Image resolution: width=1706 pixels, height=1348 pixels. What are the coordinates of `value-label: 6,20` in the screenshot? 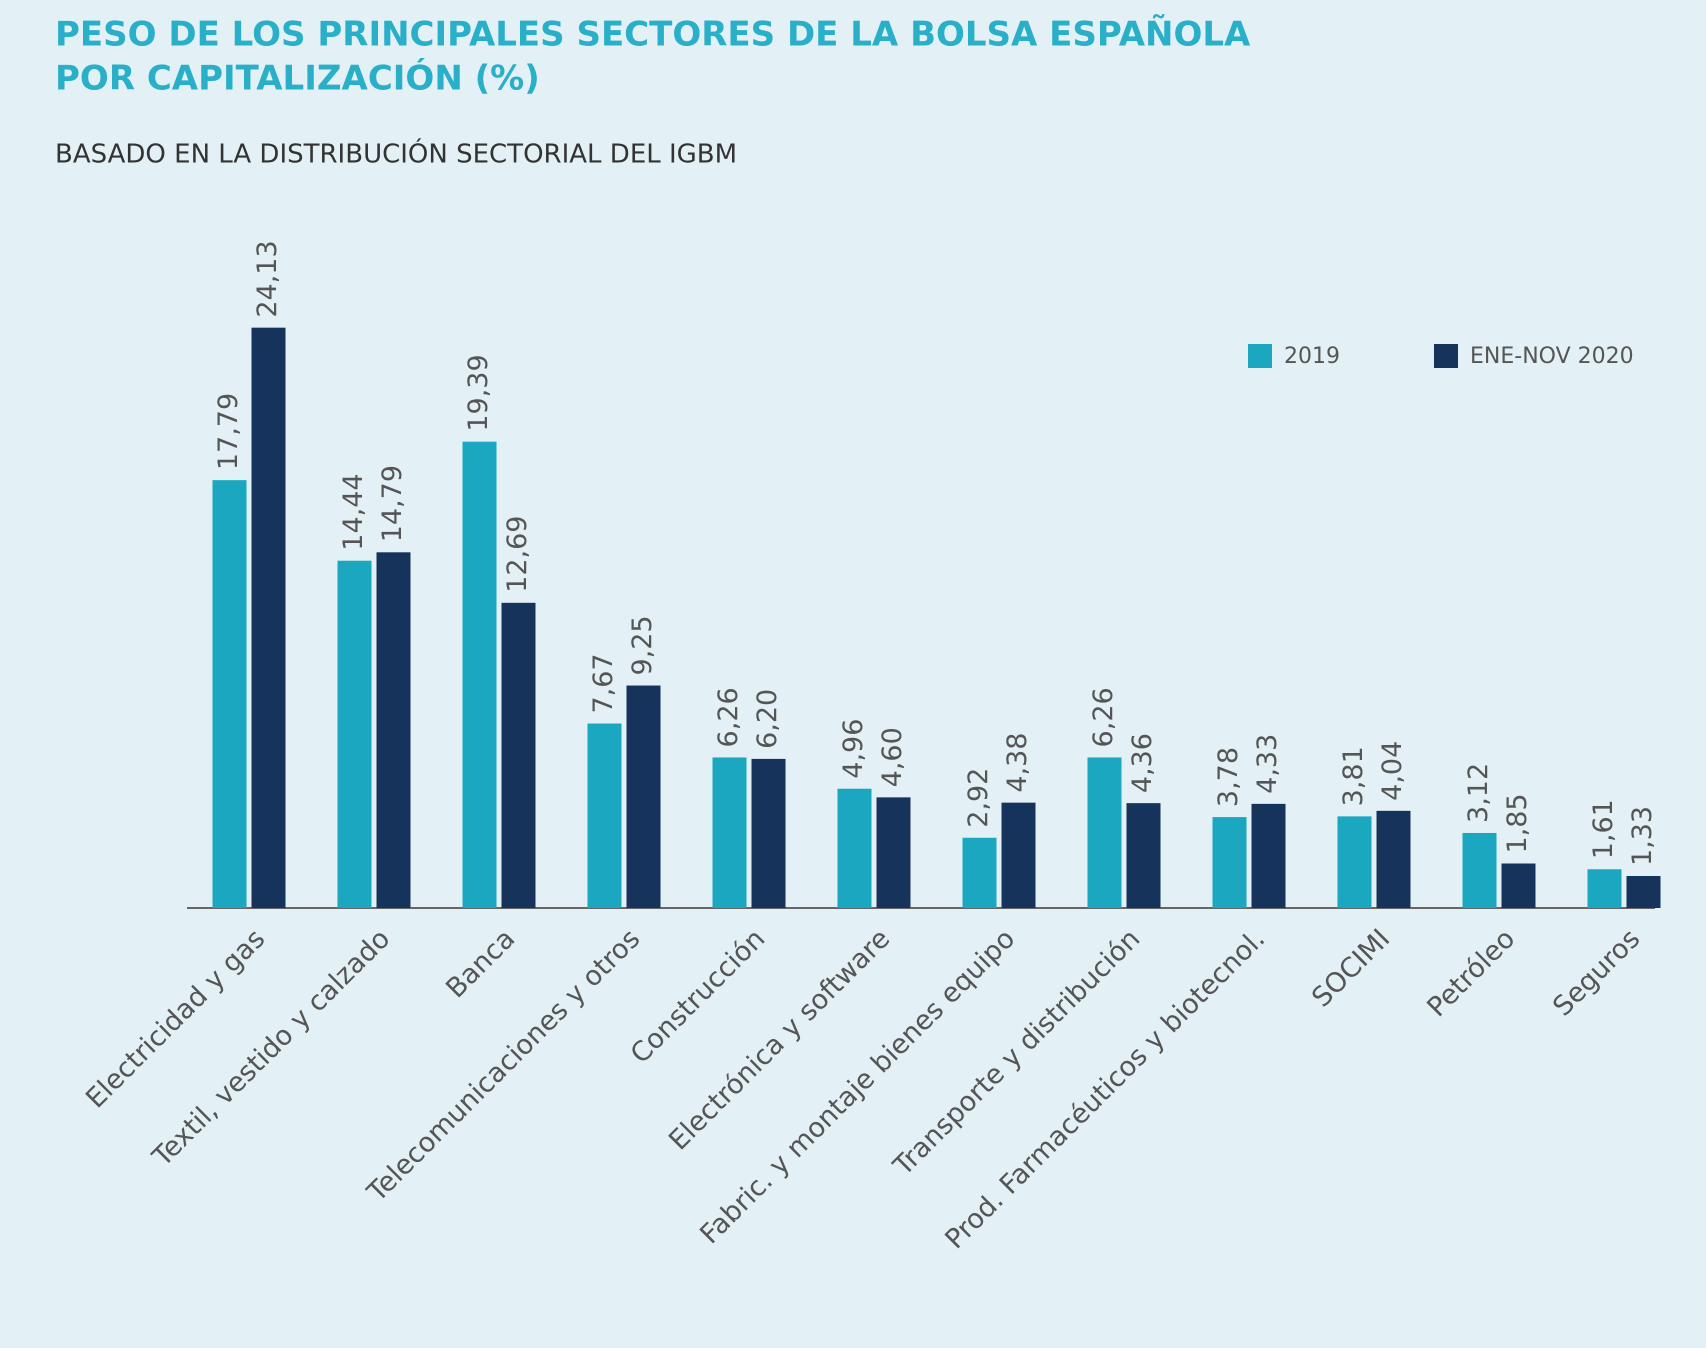 It's located at (767, 719).